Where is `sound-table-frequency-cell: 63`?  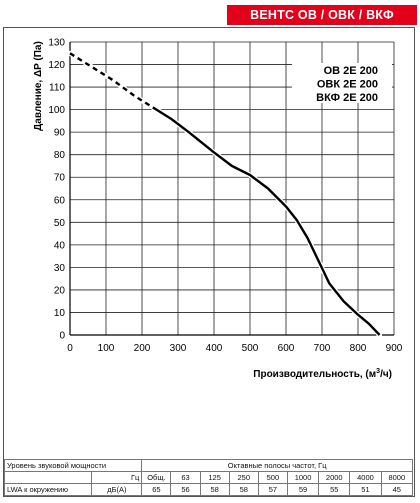 sound-table-frequency-cell: 63 is located at coordinates (185, 477).